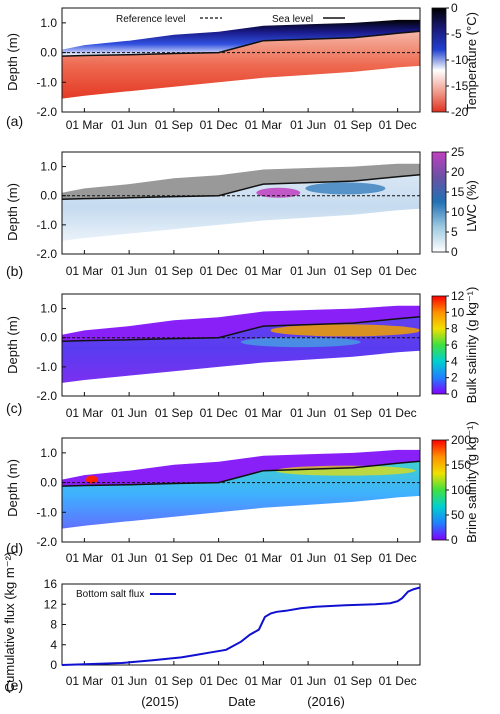 This screenshot has width=500, height=714. What do you see at coordinates (160, 701) in the screenshot?
I see `year-label-2015: (2015)` at bounding box center [160, 701].